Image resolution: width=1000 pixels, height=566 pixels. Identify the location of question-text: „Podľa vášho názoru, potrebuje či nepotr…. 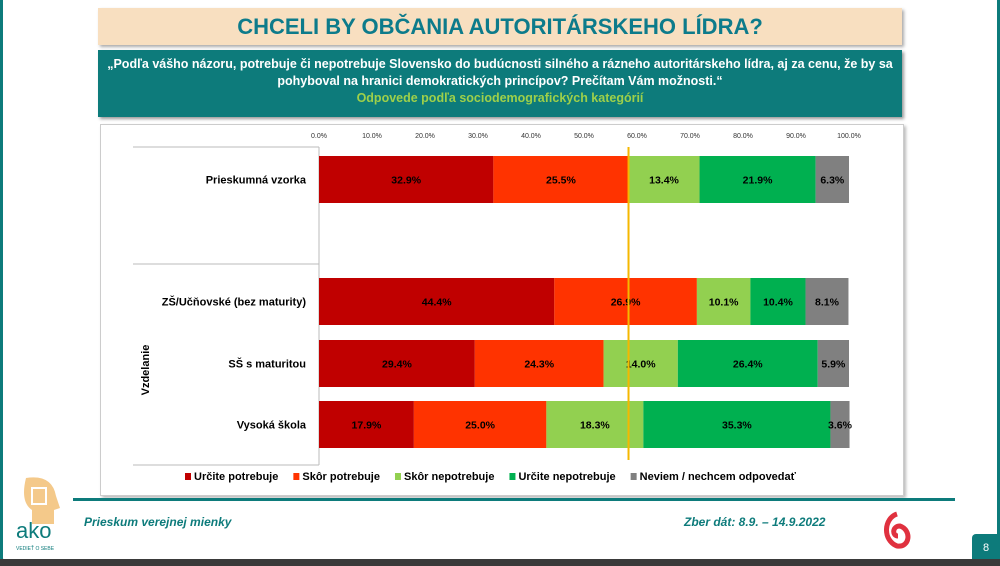
(500, 72).